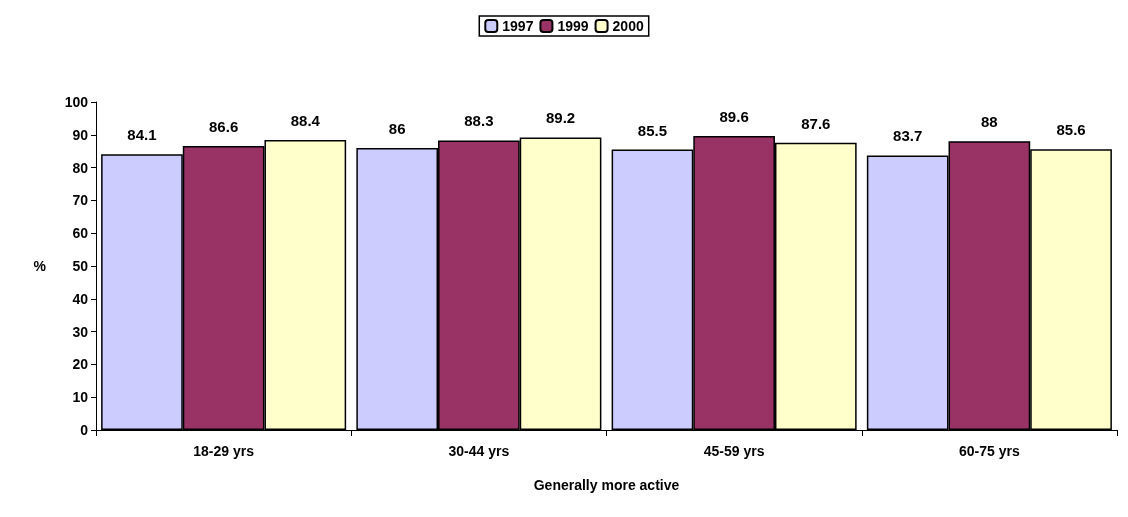 The height and width of the screenshot is (517, 1128). Describe the element at coordinates (80, 200) in the screenshot. I see `y-tick-label: 70` at that location.